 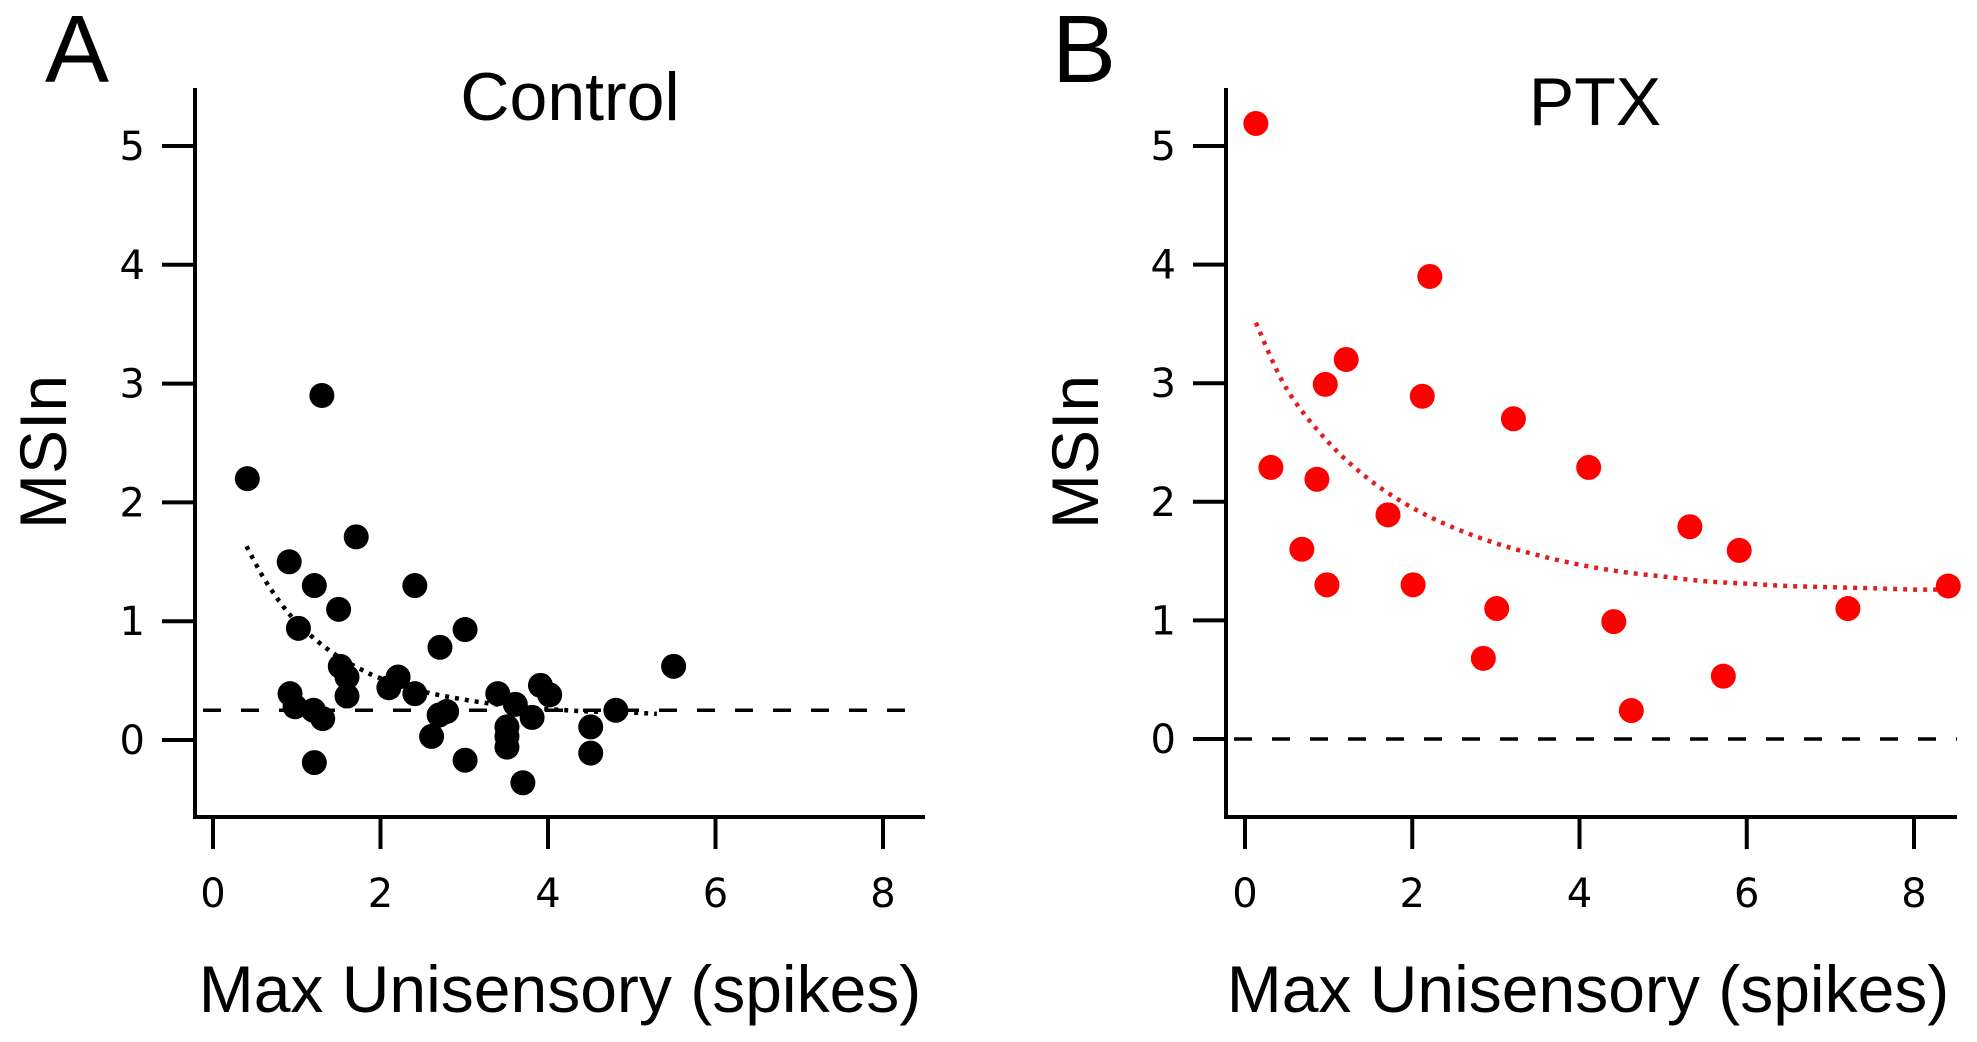 I want to click on panel-b-y-axis-label: MSIn, so click(x=1075, y=452).